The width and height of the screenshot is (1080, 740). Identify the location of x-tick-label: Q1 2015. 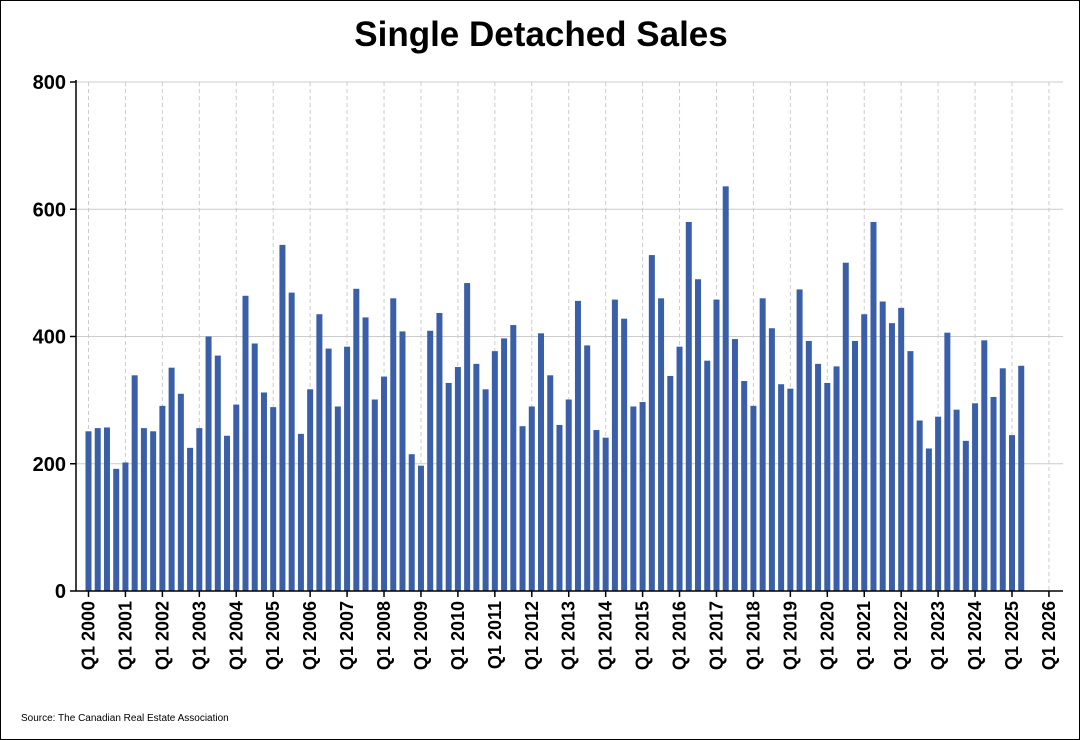
(643, 635).